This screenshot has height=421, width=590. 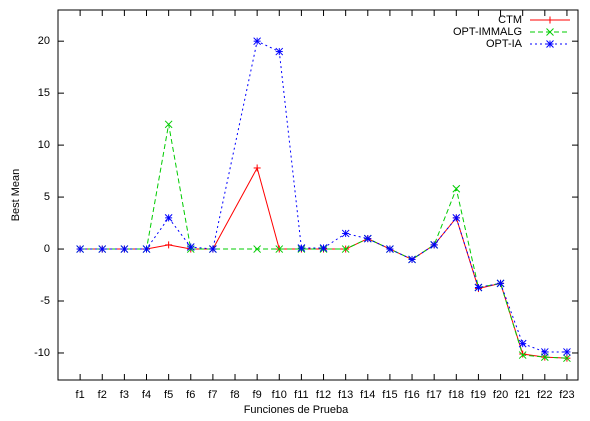 What do you see at coordinates (566, 395) in the screenshot?
I see `x-tick-label: f23` at bounding box center [566, 395].